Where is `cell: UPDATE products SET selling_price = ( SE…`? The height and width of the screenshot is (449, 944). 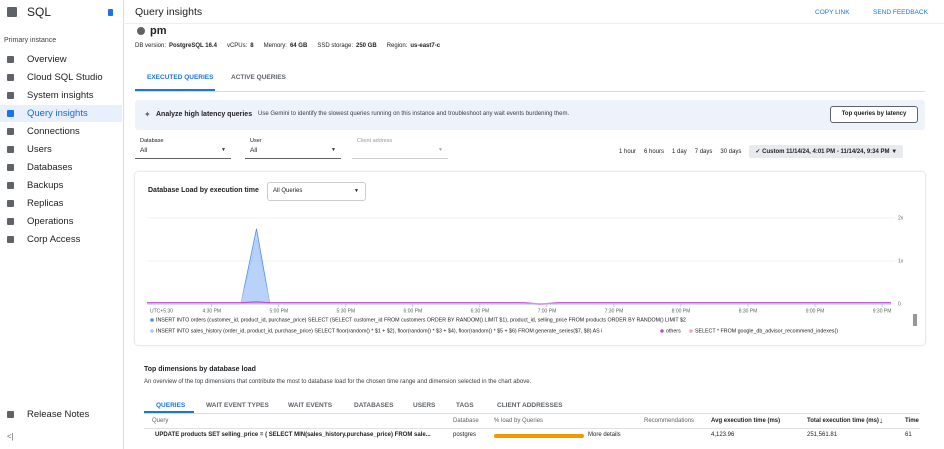 cell: UPDATE products SET selling_price = ( SE… is located at coordinates (293, 435).